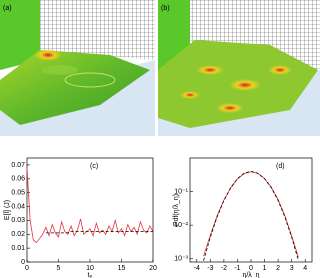 The height and width of the screenshot is (278, 320). Describe the element at coordinates (18, 179) in the screenshot. I see `y-tick-label: 0.06` at that location.